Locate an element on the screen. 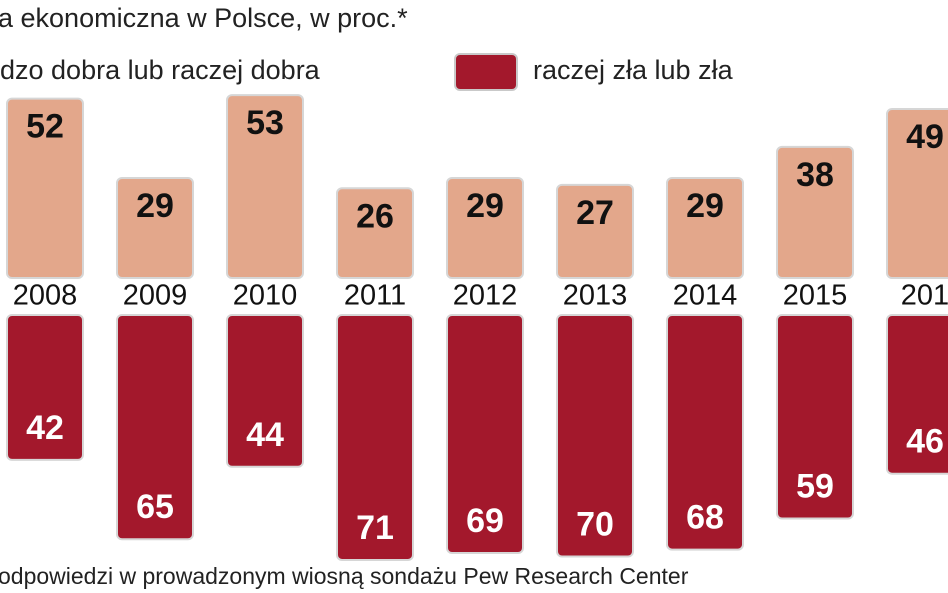 The width and height of the screenshot is (948, 593). value-label: 68 is located at coordinates (705, 518).